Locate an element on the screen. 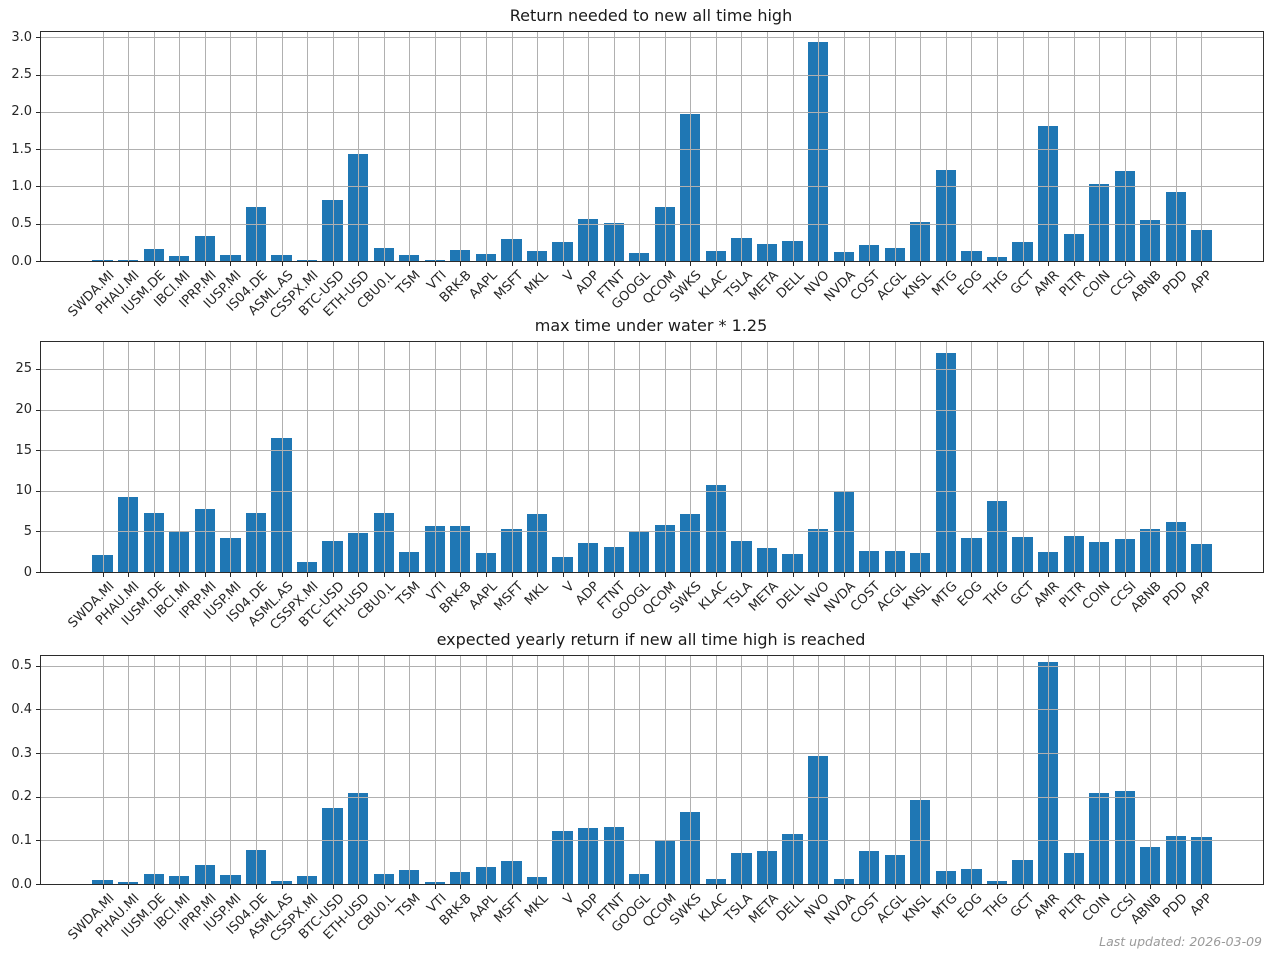  y-tick-label: 5 is located at coordinates (27, 531).